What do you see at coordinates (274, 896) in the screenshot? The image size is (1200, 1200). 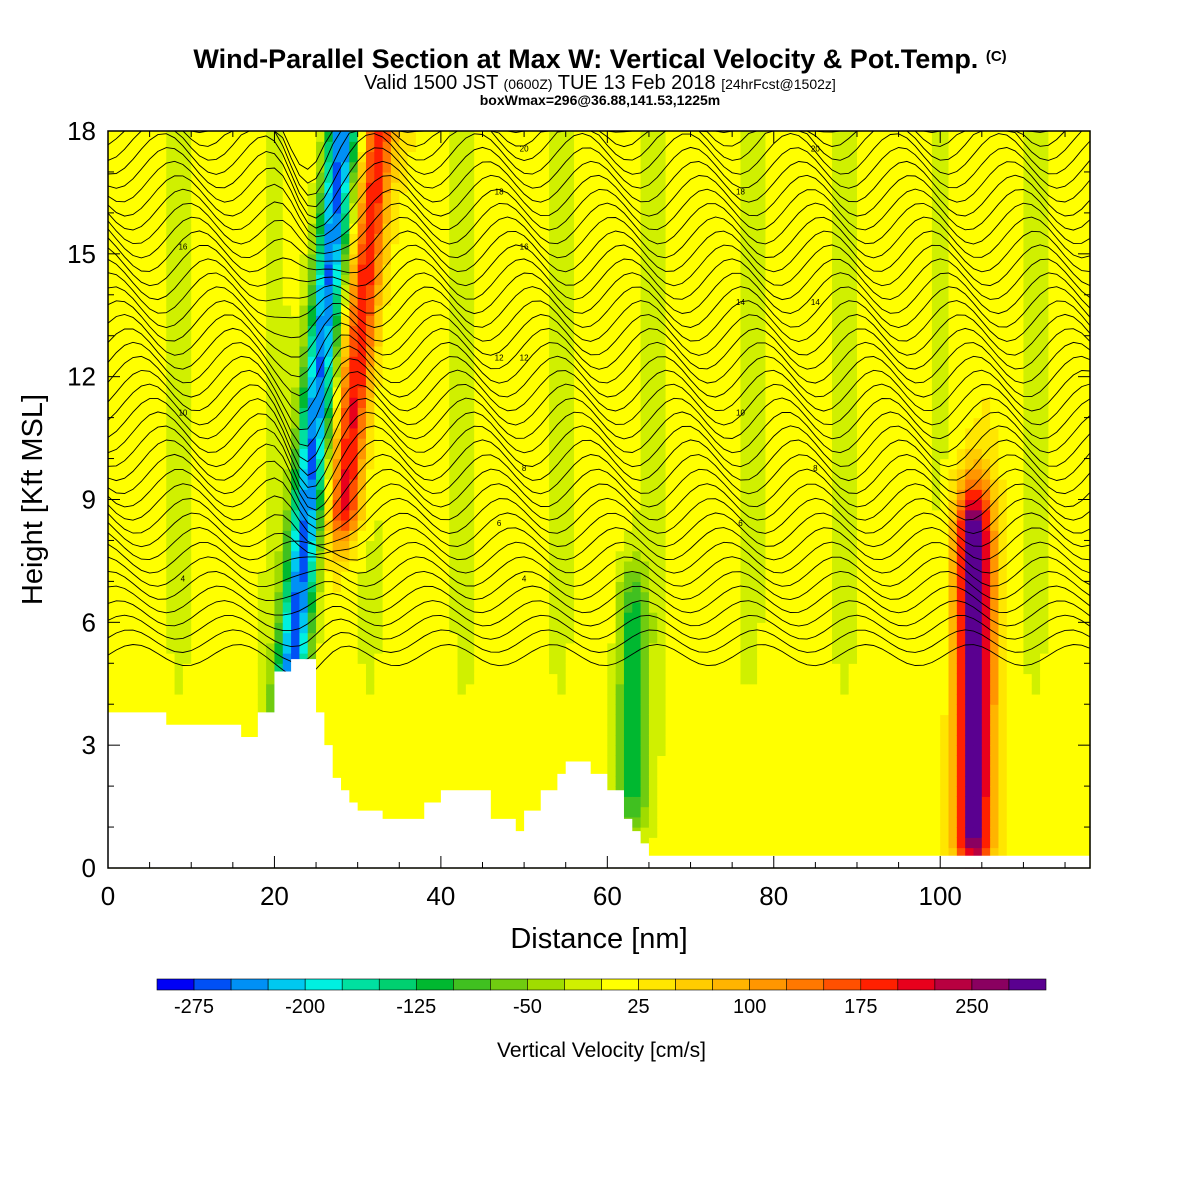 I see `x-tick-label: 20` at bounding box center [274, 896].